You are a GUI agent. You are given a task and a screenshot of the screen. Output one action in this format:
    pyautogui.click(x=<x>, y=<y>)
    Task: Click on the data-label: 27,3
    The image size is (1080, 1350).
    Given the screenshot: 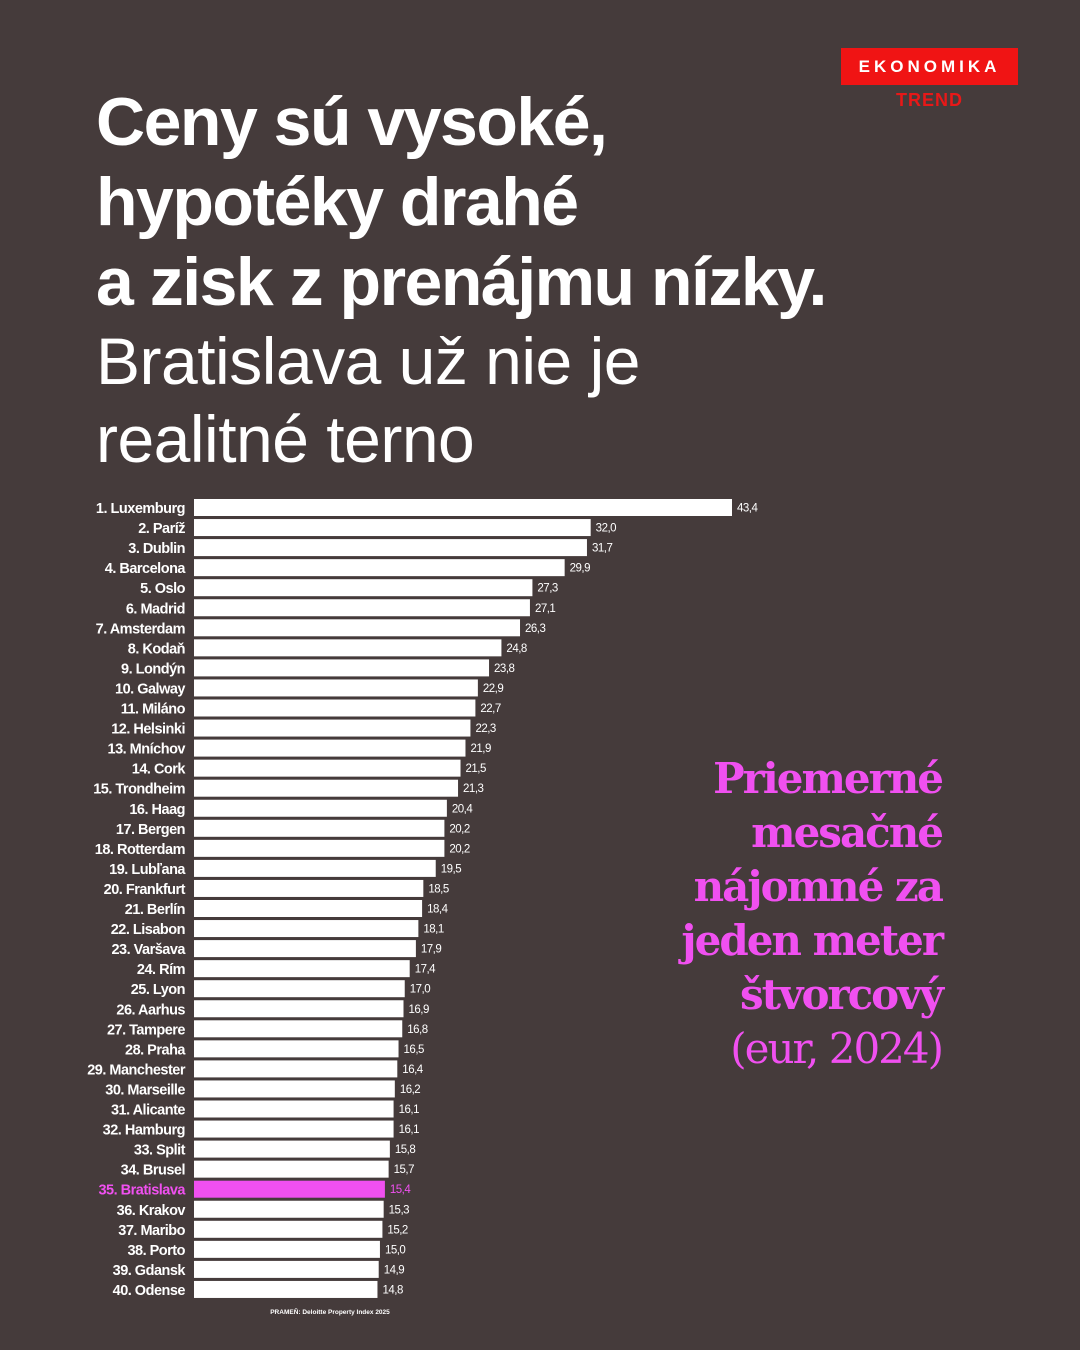 What is the action you would take?
    pyautogui.click(x=547, y=589)
    